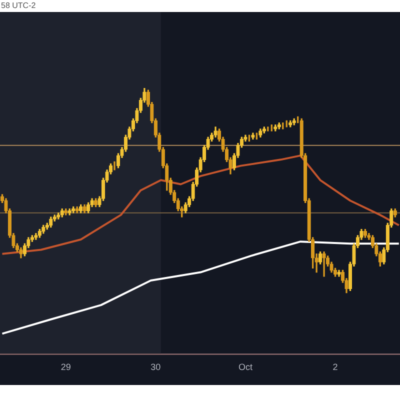 This screenshot has width=400, height=400. Describe the element at coordinates (65, 367) in the screenshot. I see `x-tick-label: 29` at that location.